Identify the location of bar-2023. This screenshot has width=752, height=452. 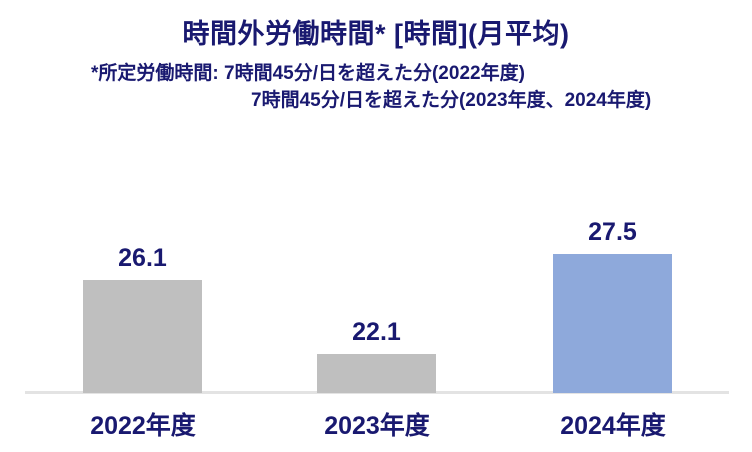
(376, 373).